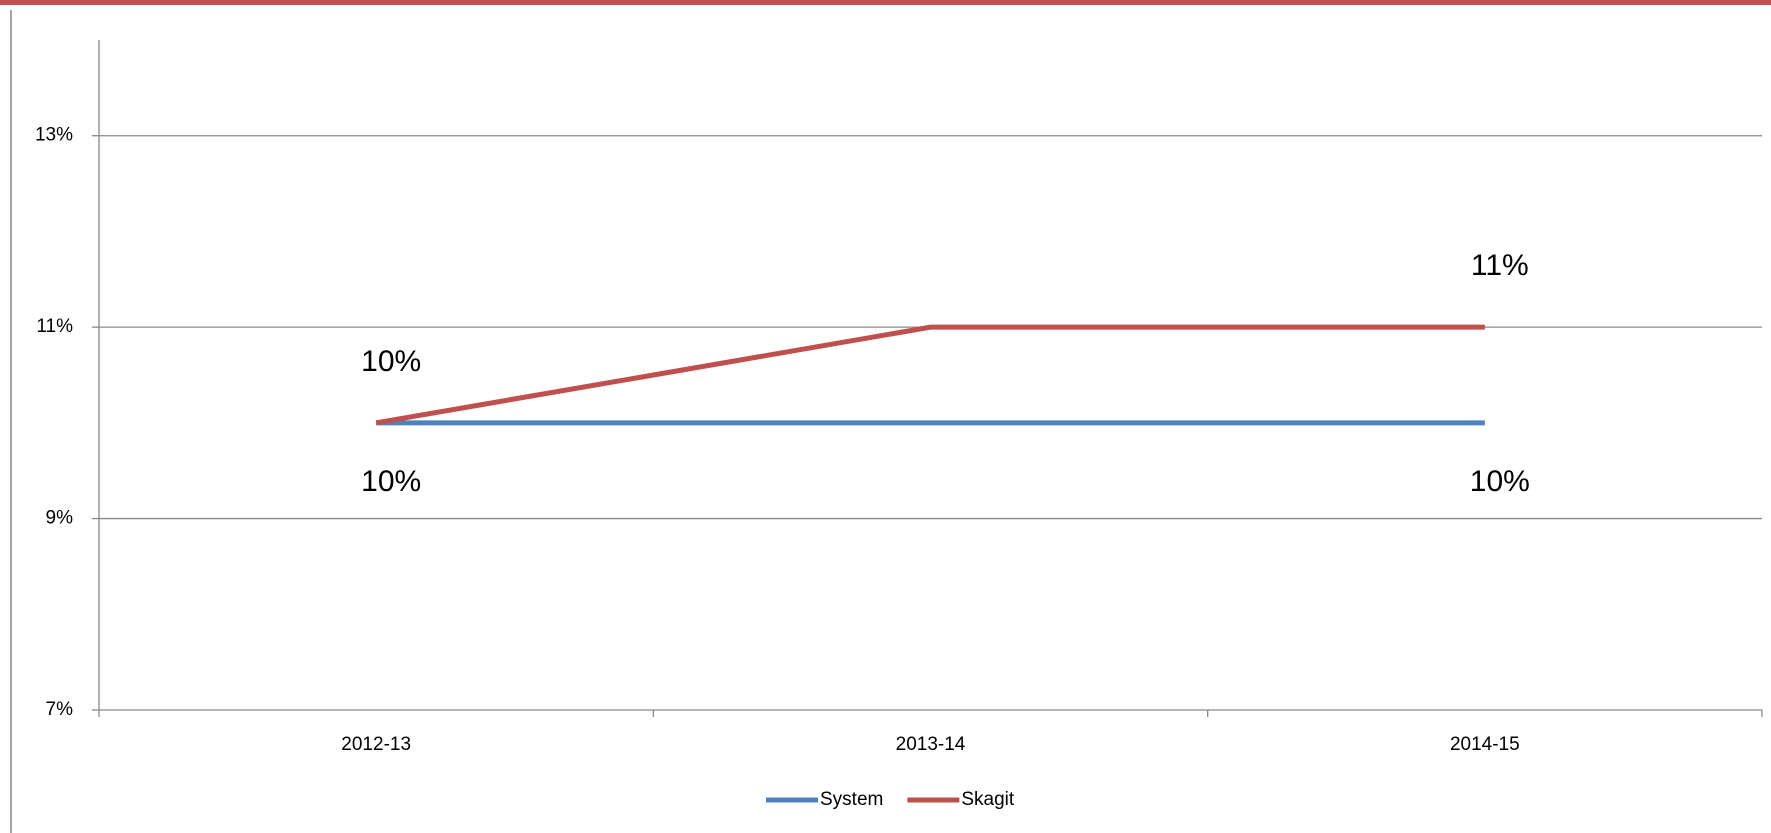 The image size is (1771, 833). Describe the element at coordinates (60, 518) in the screenshot. I see `y-tick-label: 9%` at that location.